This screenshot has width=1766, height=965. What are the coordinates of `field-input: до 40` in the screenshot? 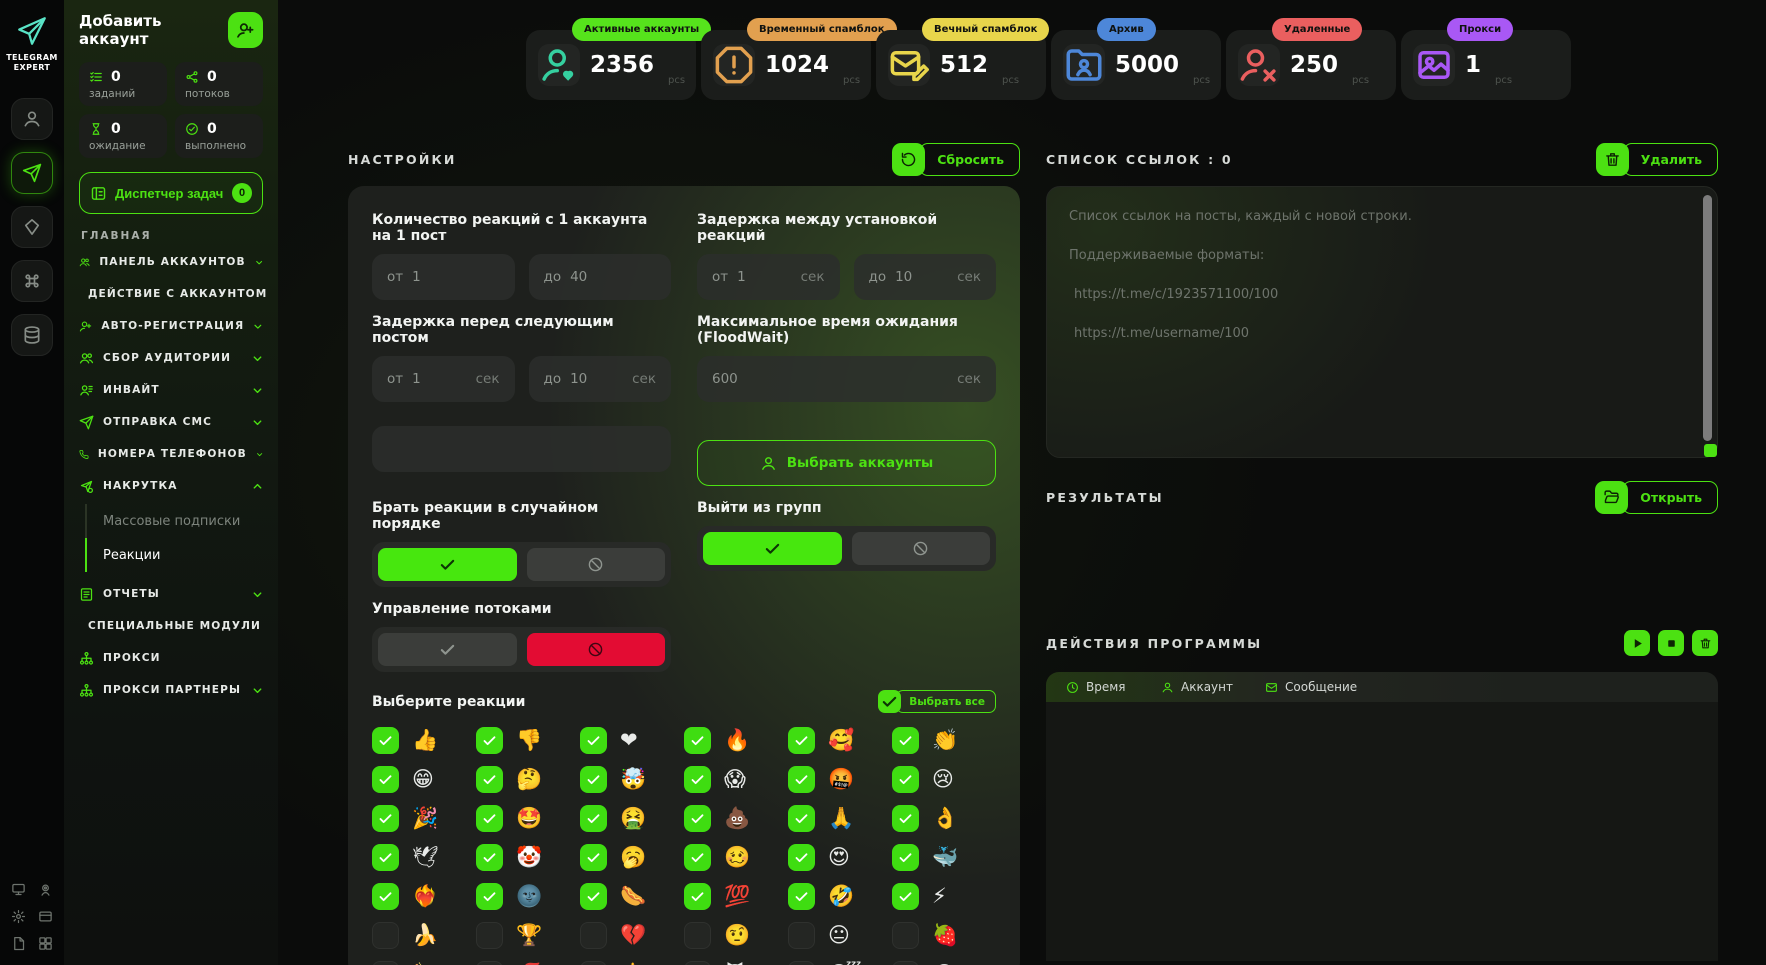 It's located at (599, 277).